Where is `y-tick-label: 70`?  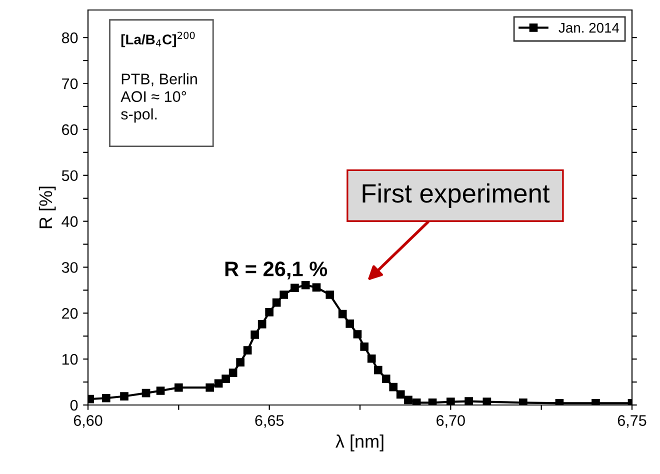
y-tick-label: 70 is located at coordinates (70, 84).